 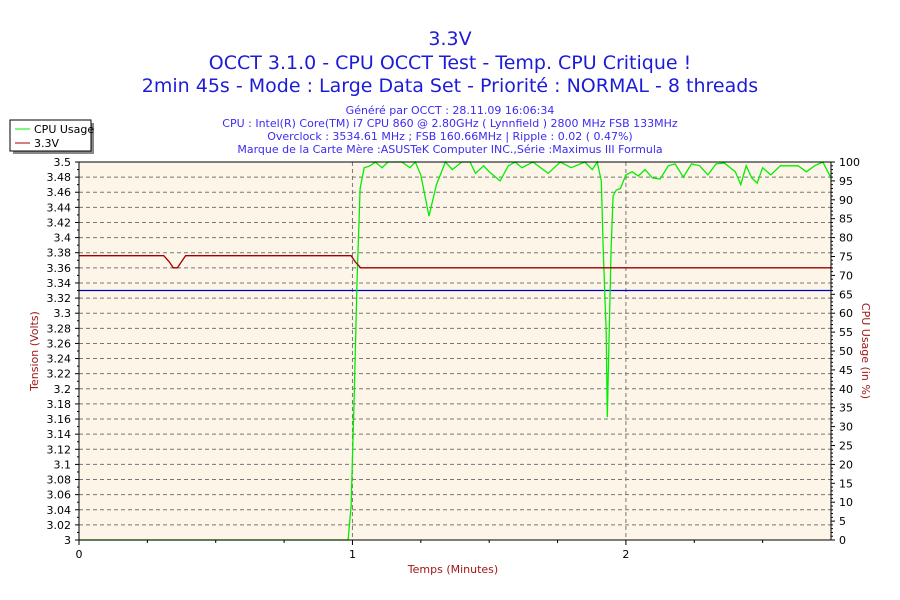 What do you see at coordinates (46, 143) in the screenshot?
I see `legend-label-3v3: 3.3V` at bounding box center [46, 143].